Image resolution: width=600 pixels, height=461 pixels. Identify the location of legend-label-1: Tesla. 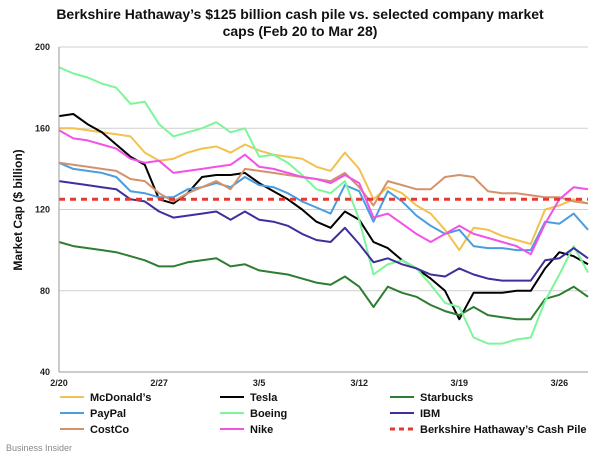
(264, 398).